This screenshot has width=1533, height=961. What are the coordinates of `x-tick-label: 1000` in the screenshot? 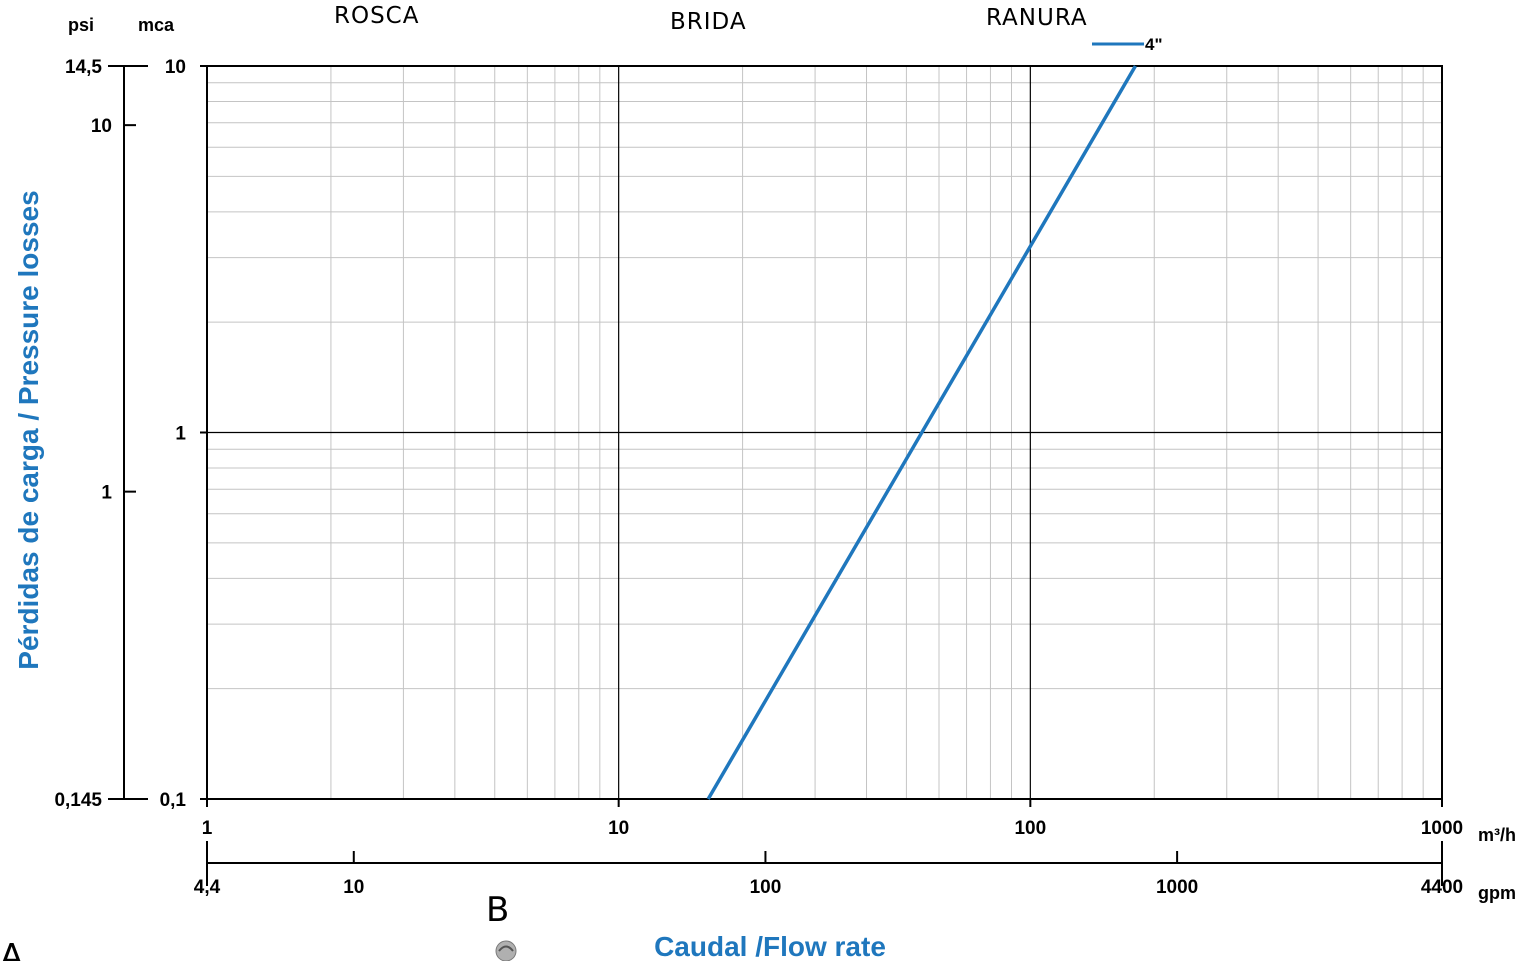 It's located at (1442, 828).